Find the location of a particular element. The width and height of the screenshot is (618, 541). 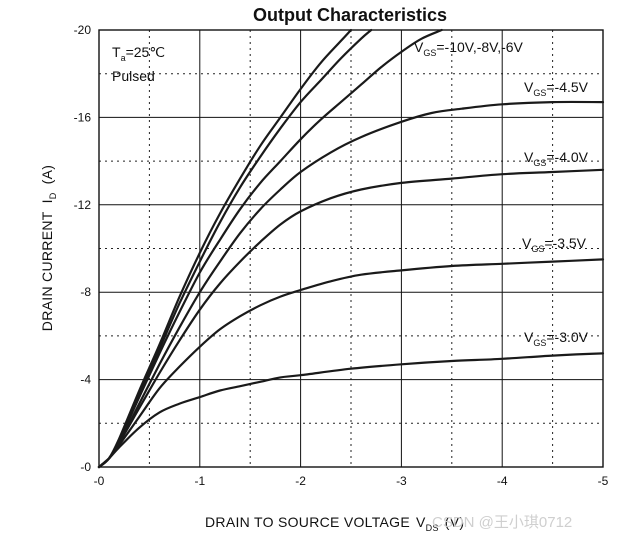

x-tick-label: -2 is located at coordinates (300, 481).